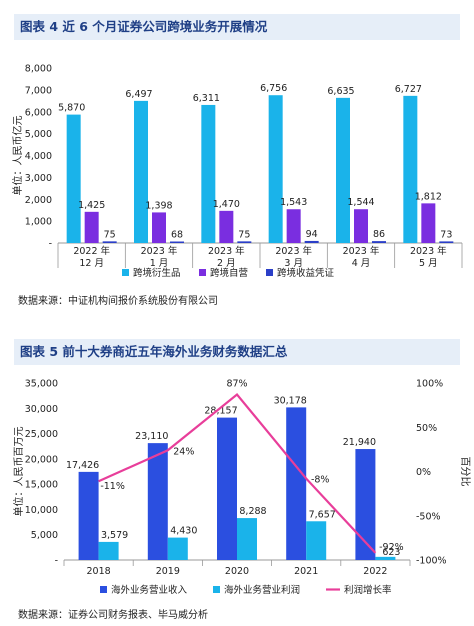  What do you see at coordinates (379, 234) in the screenshot?
I see `chart1-data-label: 86` at bounding box center [379, 234].